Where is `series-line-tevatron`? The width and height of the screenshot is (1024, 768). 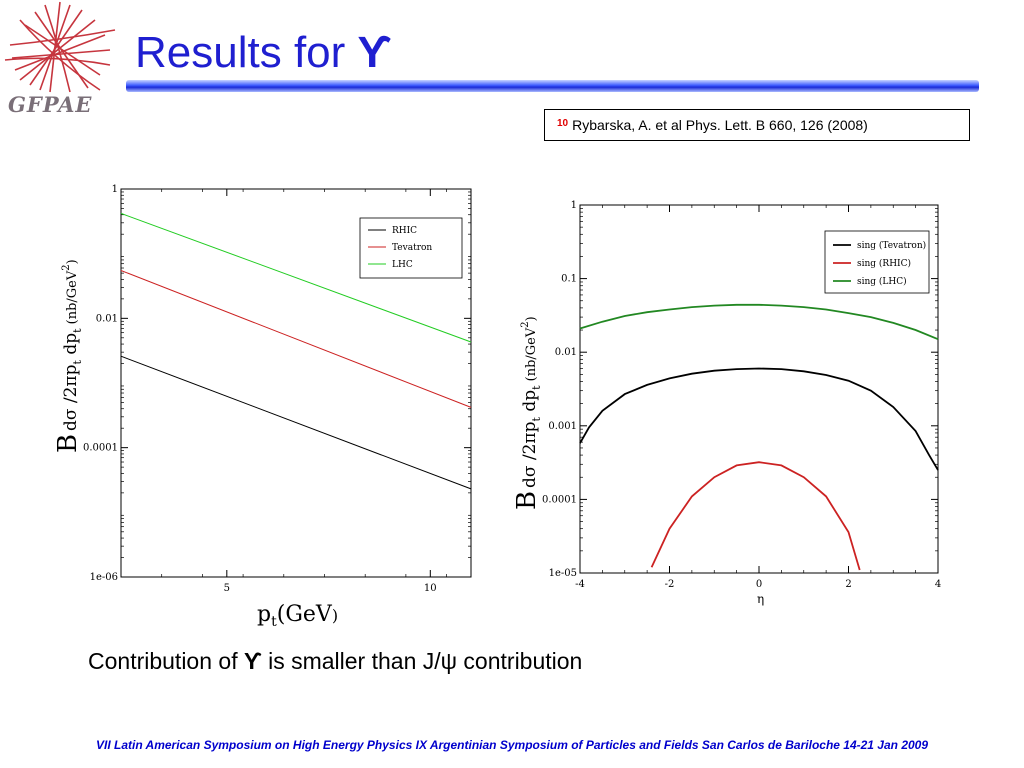 series-line-tevatron is located at coordinates (296, 339).